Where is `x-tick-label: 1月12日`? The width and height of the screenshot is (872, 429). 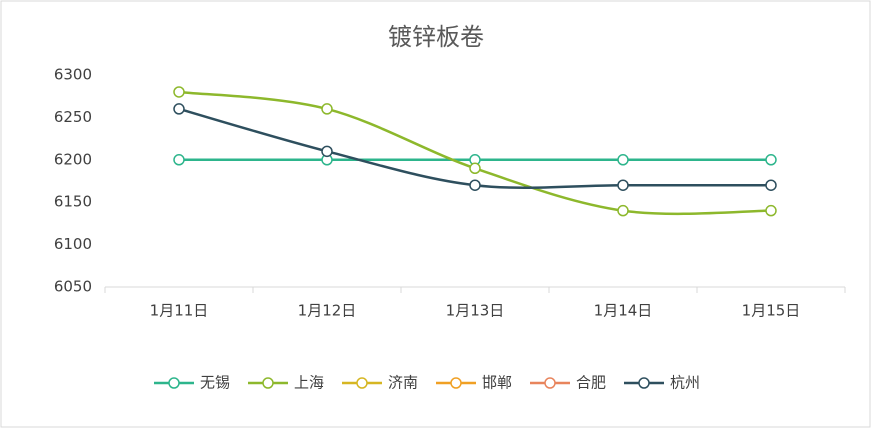 x-tick-label: 1月12日 is located at coordinates (327, 311).